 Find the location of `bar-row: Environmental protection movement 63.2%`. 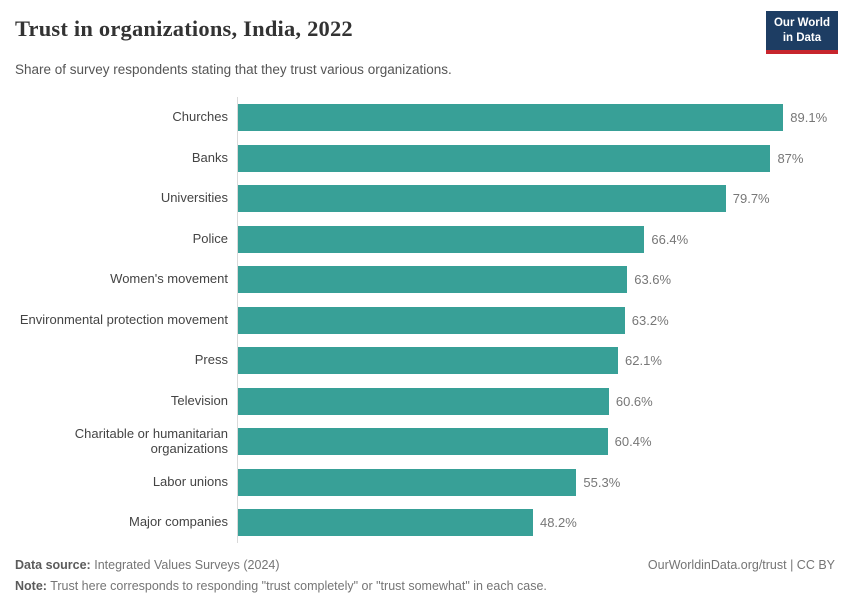

bar-row: Environmental protection movement 63.2% is located at coordinates (425, 320).